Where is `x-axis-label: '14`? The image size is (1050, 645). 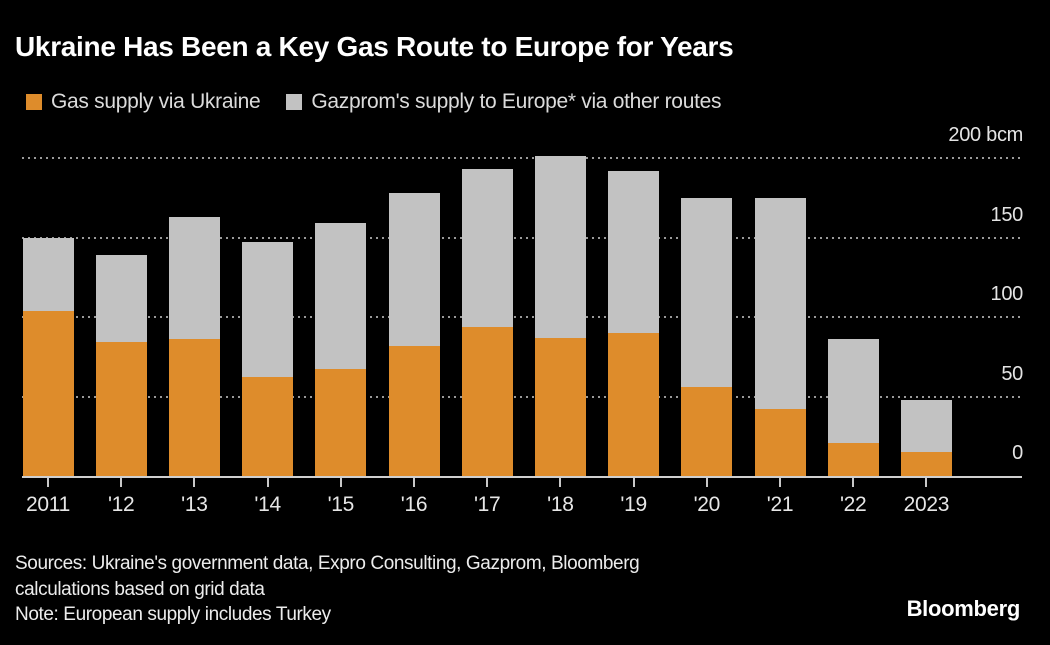 x-axis-label: '14 is located at coordinates (267, 504).